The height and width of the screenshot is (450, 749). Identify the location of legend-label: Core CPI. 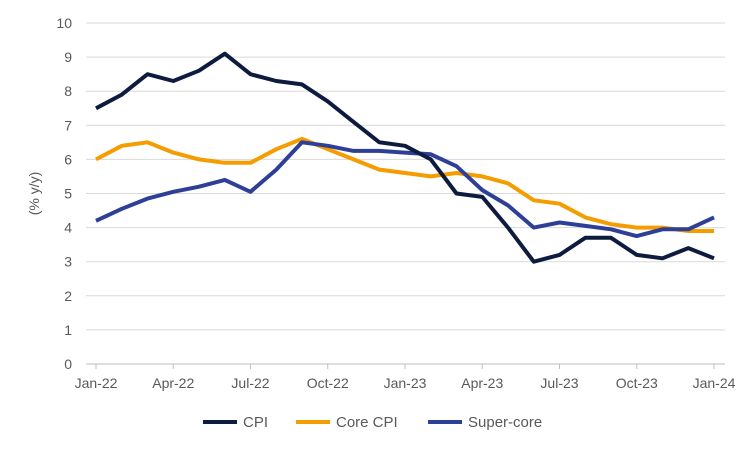
(367, 422).